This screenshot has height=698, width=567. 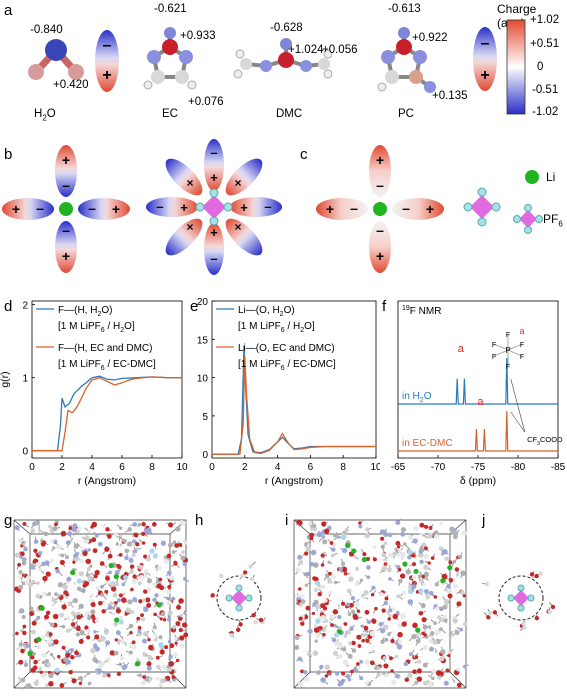 What do you see at coordinates (518, 467) in the screenshot?
I see `x-tick-label: -80` at bounding box center [518, 467].